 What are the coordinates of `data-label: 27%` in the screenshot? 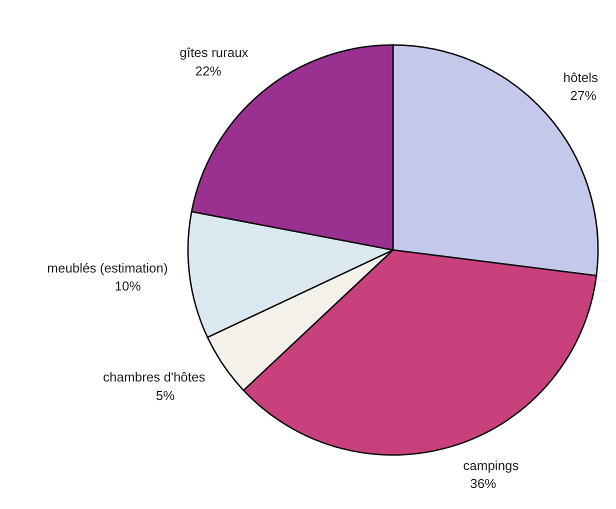 It's located at (583, 96).